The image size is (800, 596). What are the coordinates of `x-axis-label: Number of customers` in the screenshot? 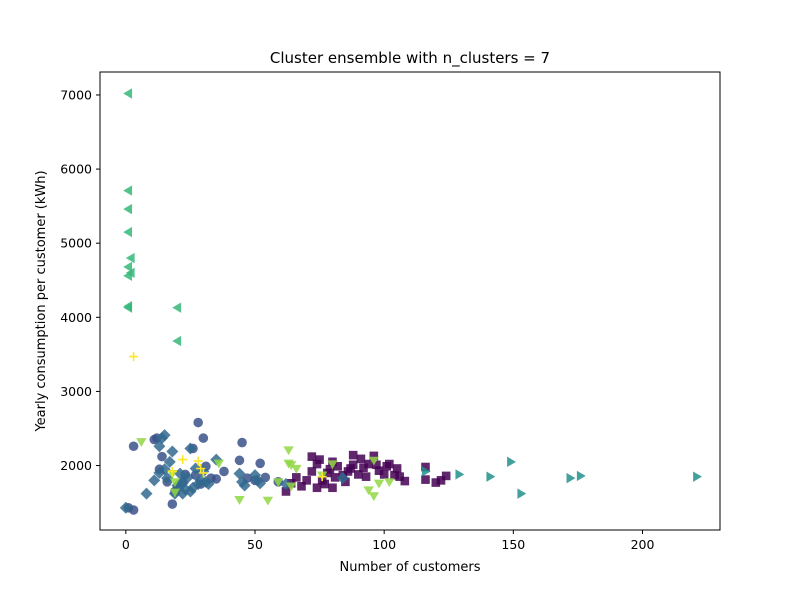 It's located at (409, 567).